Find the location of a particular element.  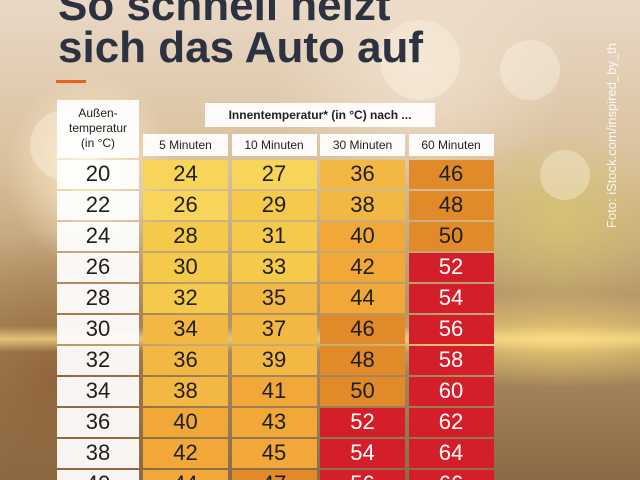

inside-temperature-cell: 27 is located at coordinates (274, 174).